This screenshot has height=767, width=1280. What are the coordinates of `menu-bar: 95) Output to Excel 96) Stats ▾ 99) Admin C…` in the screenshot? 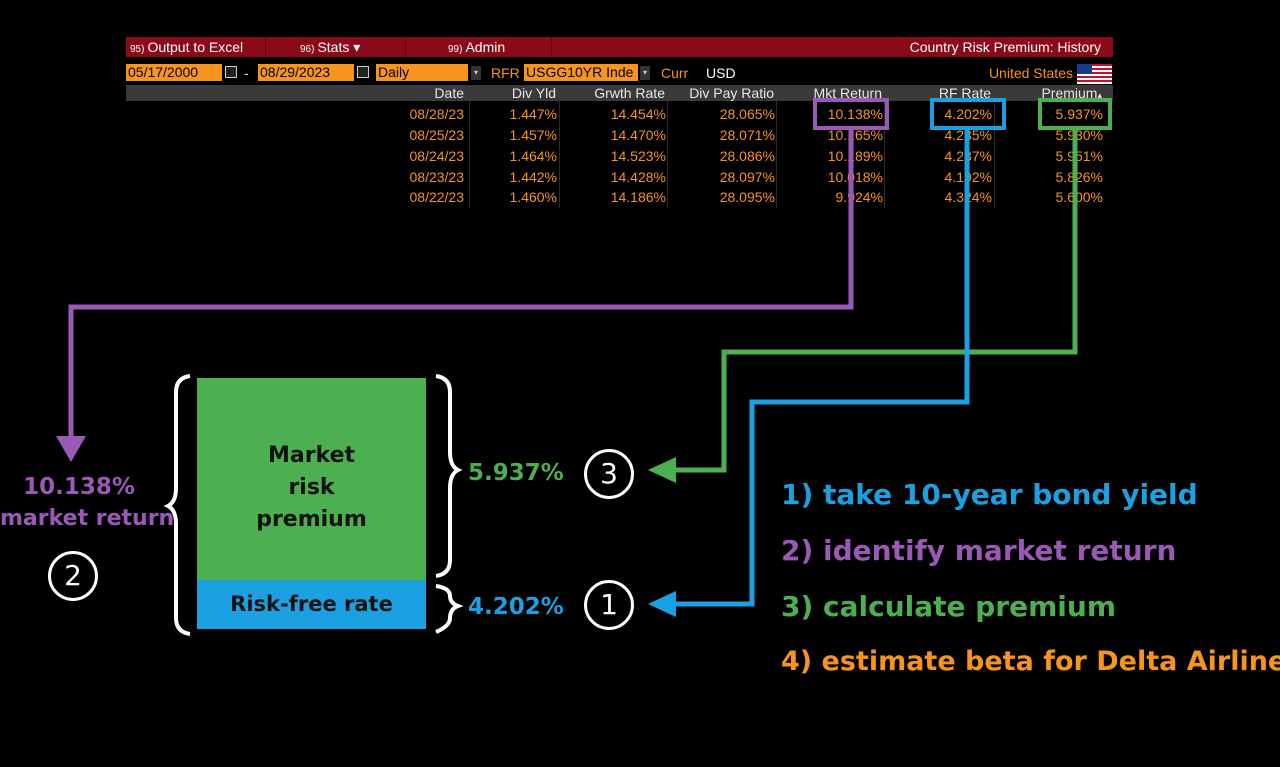 It's located at (619, 47).